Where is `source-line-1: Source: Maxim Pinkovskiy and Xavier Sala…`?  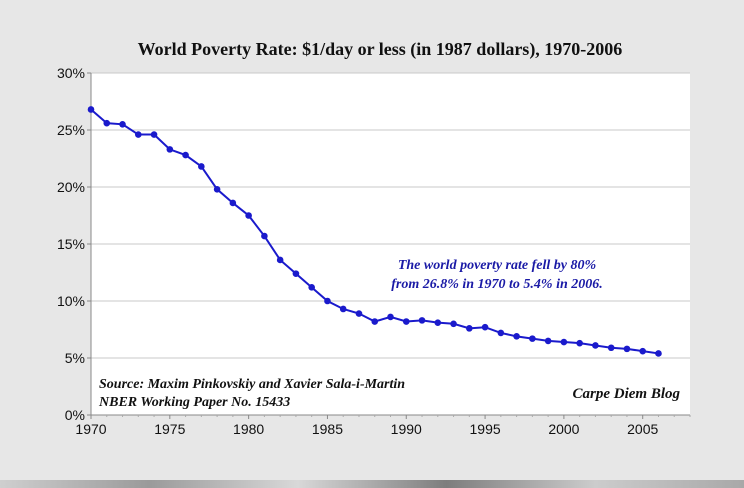
source-line-1: Source: Maxim Pinkovskiy and Xavier Sala… is located at coordinates (252, 384).